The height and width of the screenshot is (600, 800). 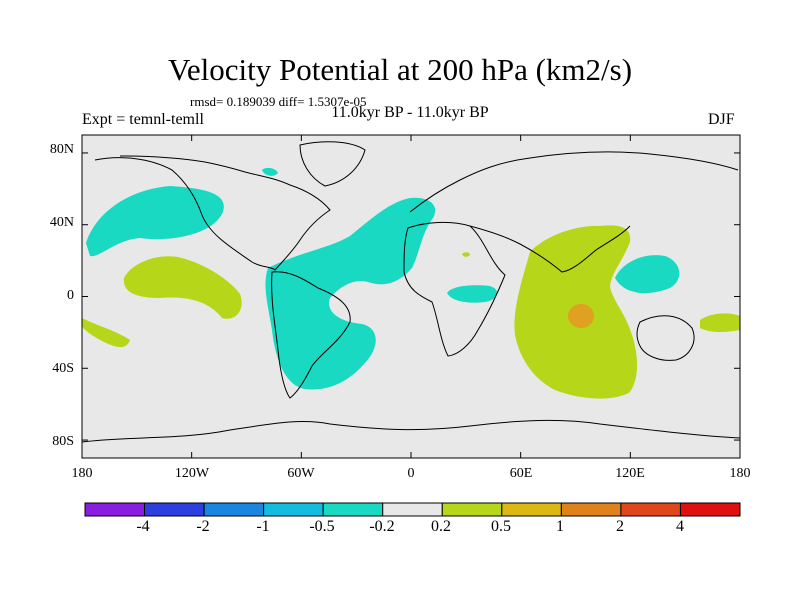 I want to click on colorbar, so click(x=412, y=509).